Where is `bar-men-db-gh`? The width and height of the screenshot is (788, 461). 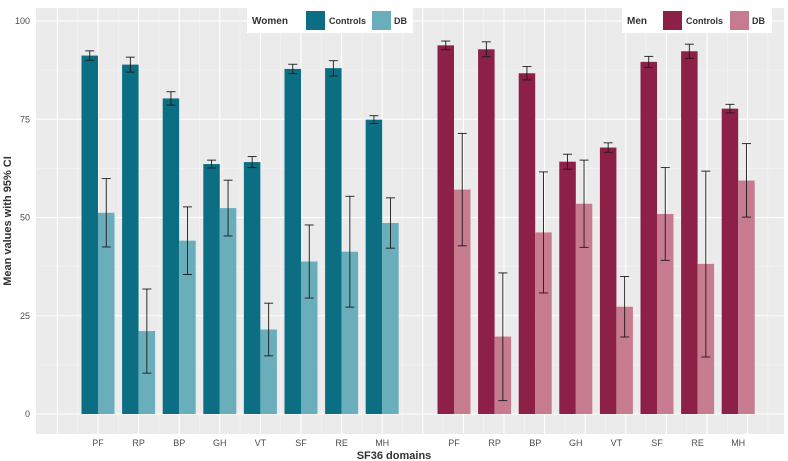 bar-men-db-gh is located at coordinates (584, 308).